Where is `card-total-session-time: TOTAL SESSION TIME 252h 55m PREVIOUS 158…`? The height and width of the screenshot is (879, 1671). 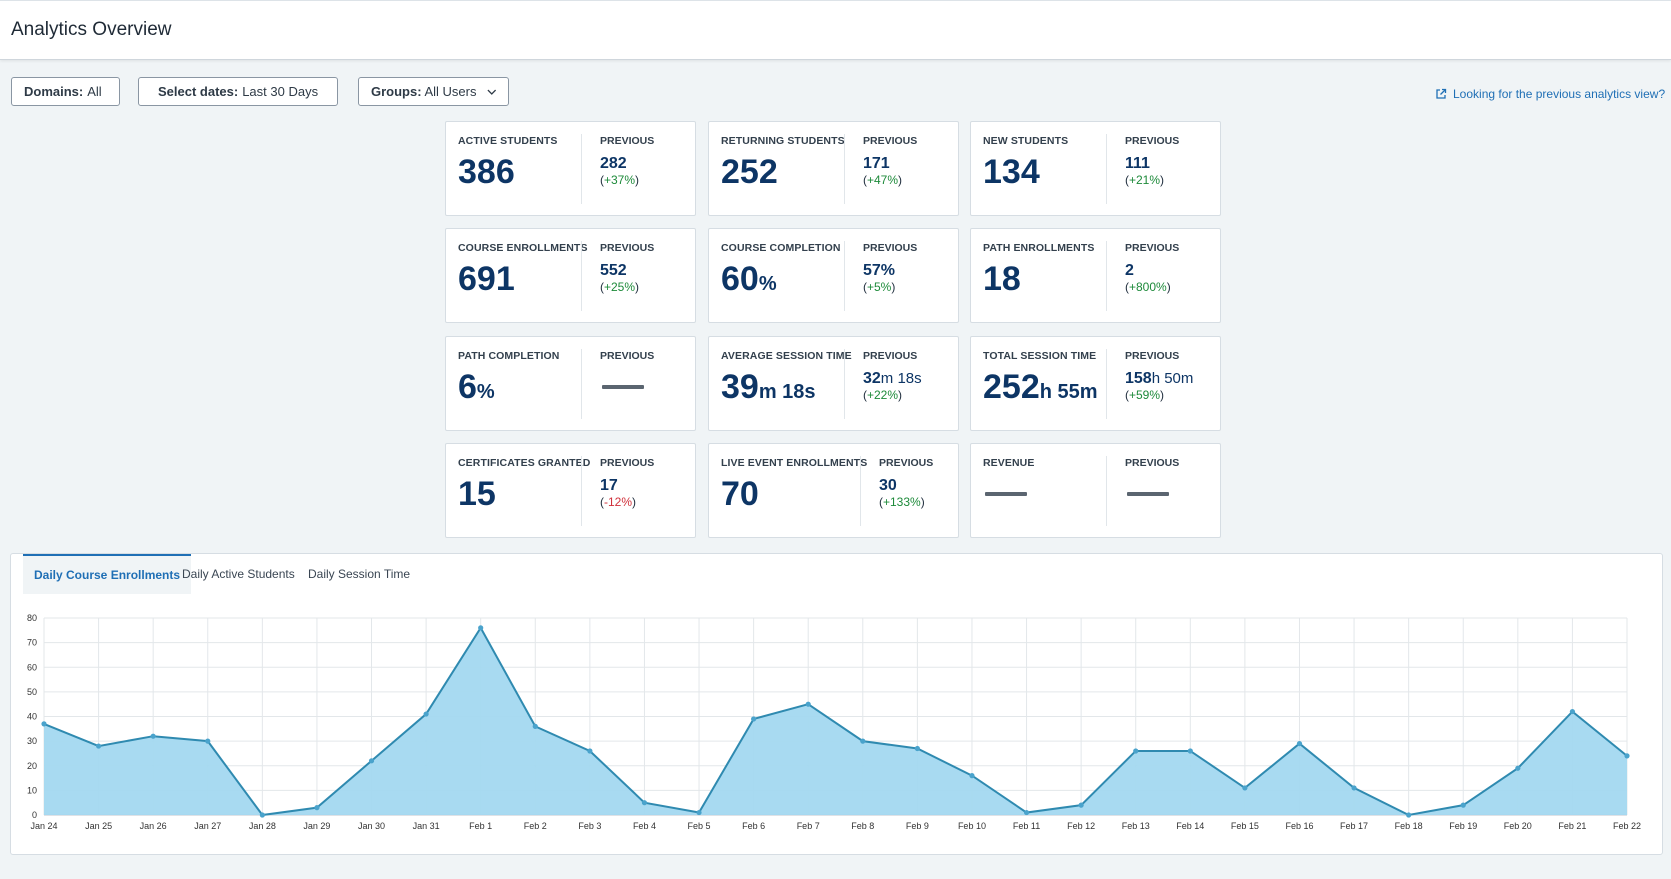
card-total-session-time: TOTAL SESSION TIME 252h 55m PREVIOUS 158… is located at coordinates (1095, 383).